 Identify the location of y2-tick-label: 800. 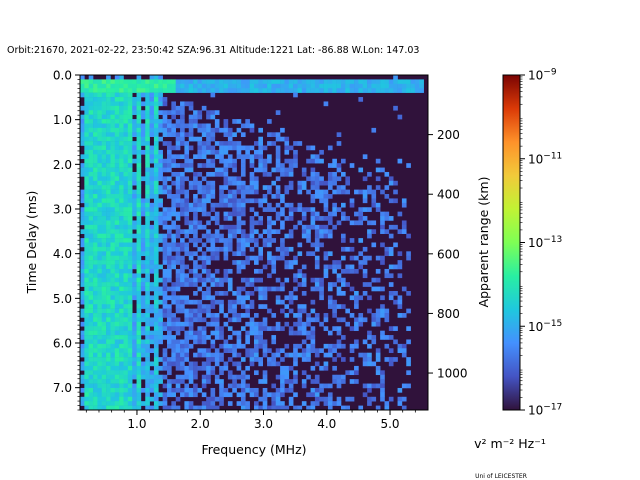
(448, 314).